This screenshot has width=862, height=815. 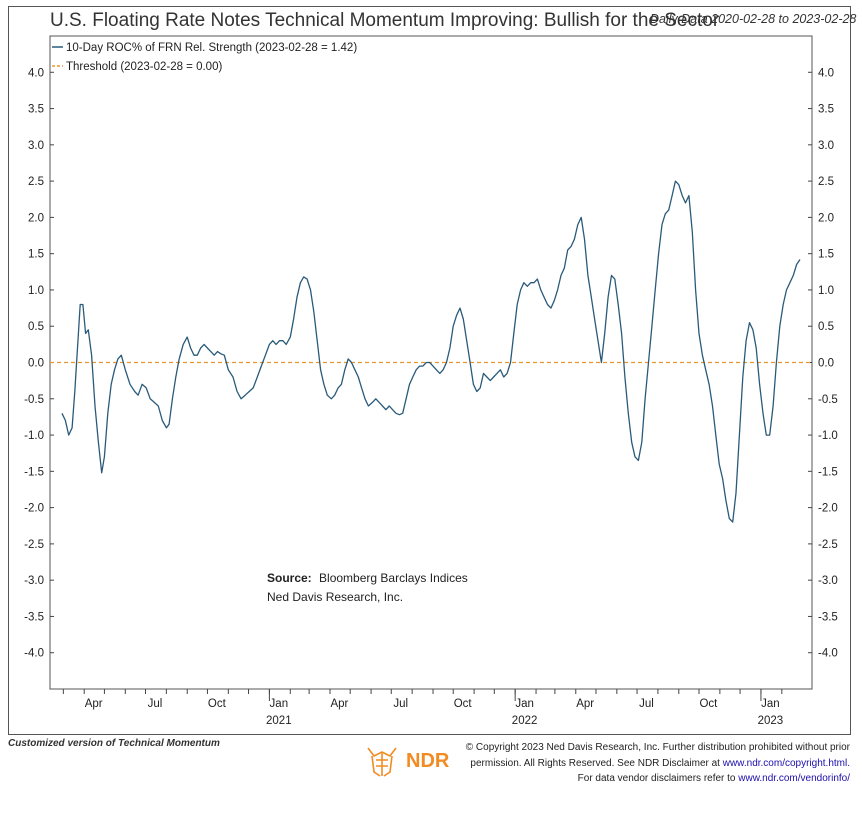 I want to click on y-tick-label-left: 0.5, so click(x=36, y=327).